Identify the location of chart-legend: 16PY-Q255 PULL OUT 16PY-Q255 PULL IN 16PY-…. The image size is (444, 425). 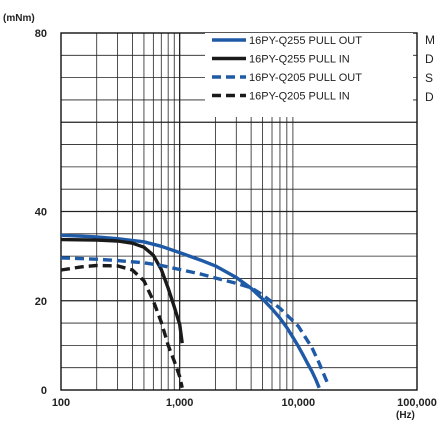
(309, 75).